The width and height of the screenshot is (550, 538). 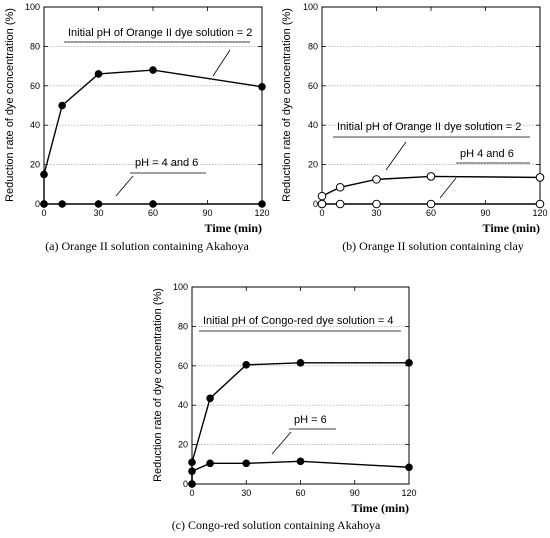 What do you see at coordinates (221, 63) in the screenshot?
I see `panel-a-annotation-ph2-leader` at bounding box center [221, 63].